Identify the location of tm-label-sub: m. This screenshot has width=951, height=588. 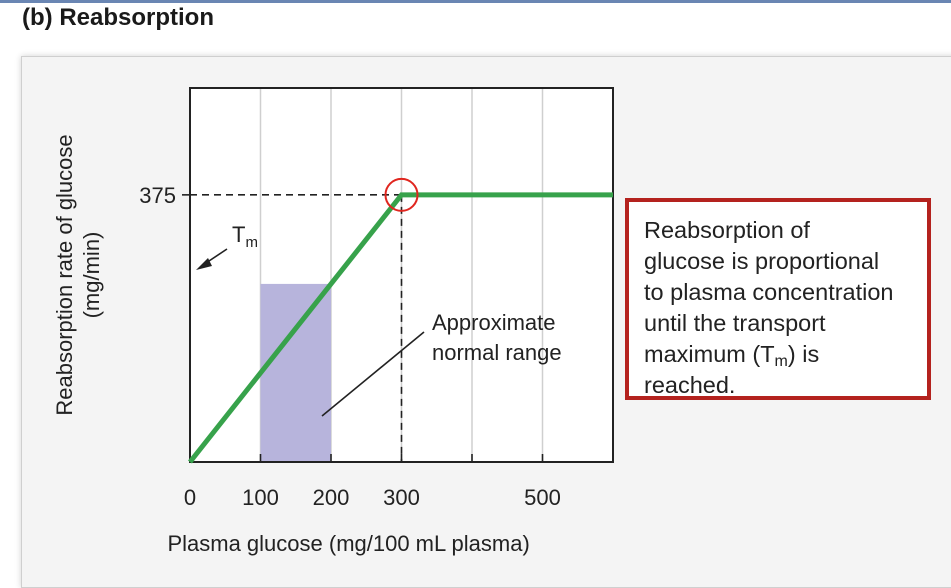
(251, 242).